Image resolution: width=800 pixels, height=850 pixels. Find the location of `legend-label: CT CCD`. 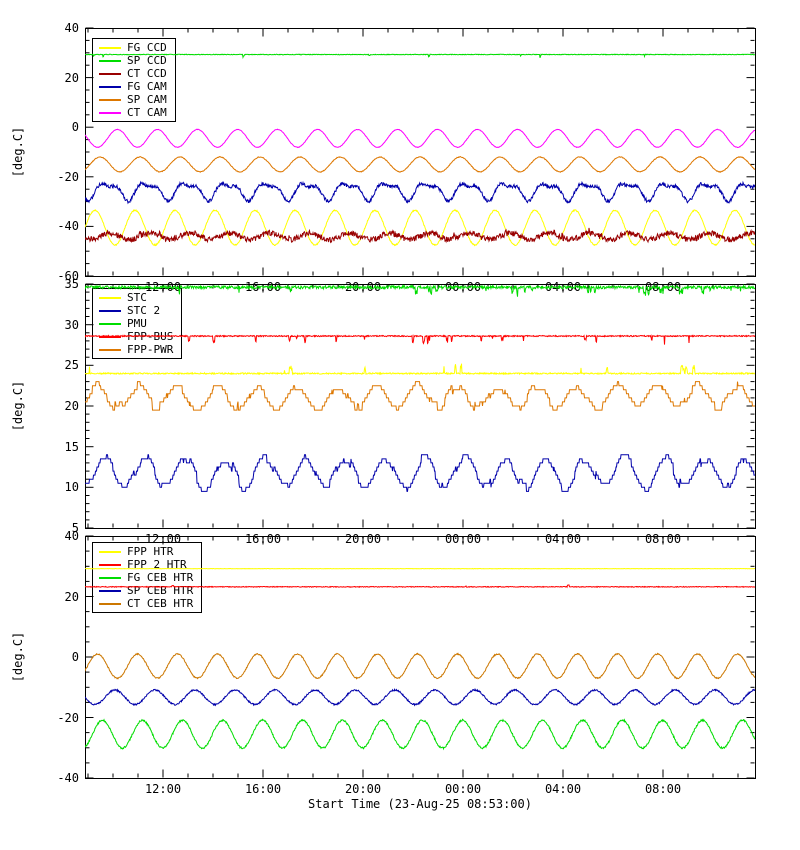

legend-label: CT CCD is located at coordinates (147, 73).